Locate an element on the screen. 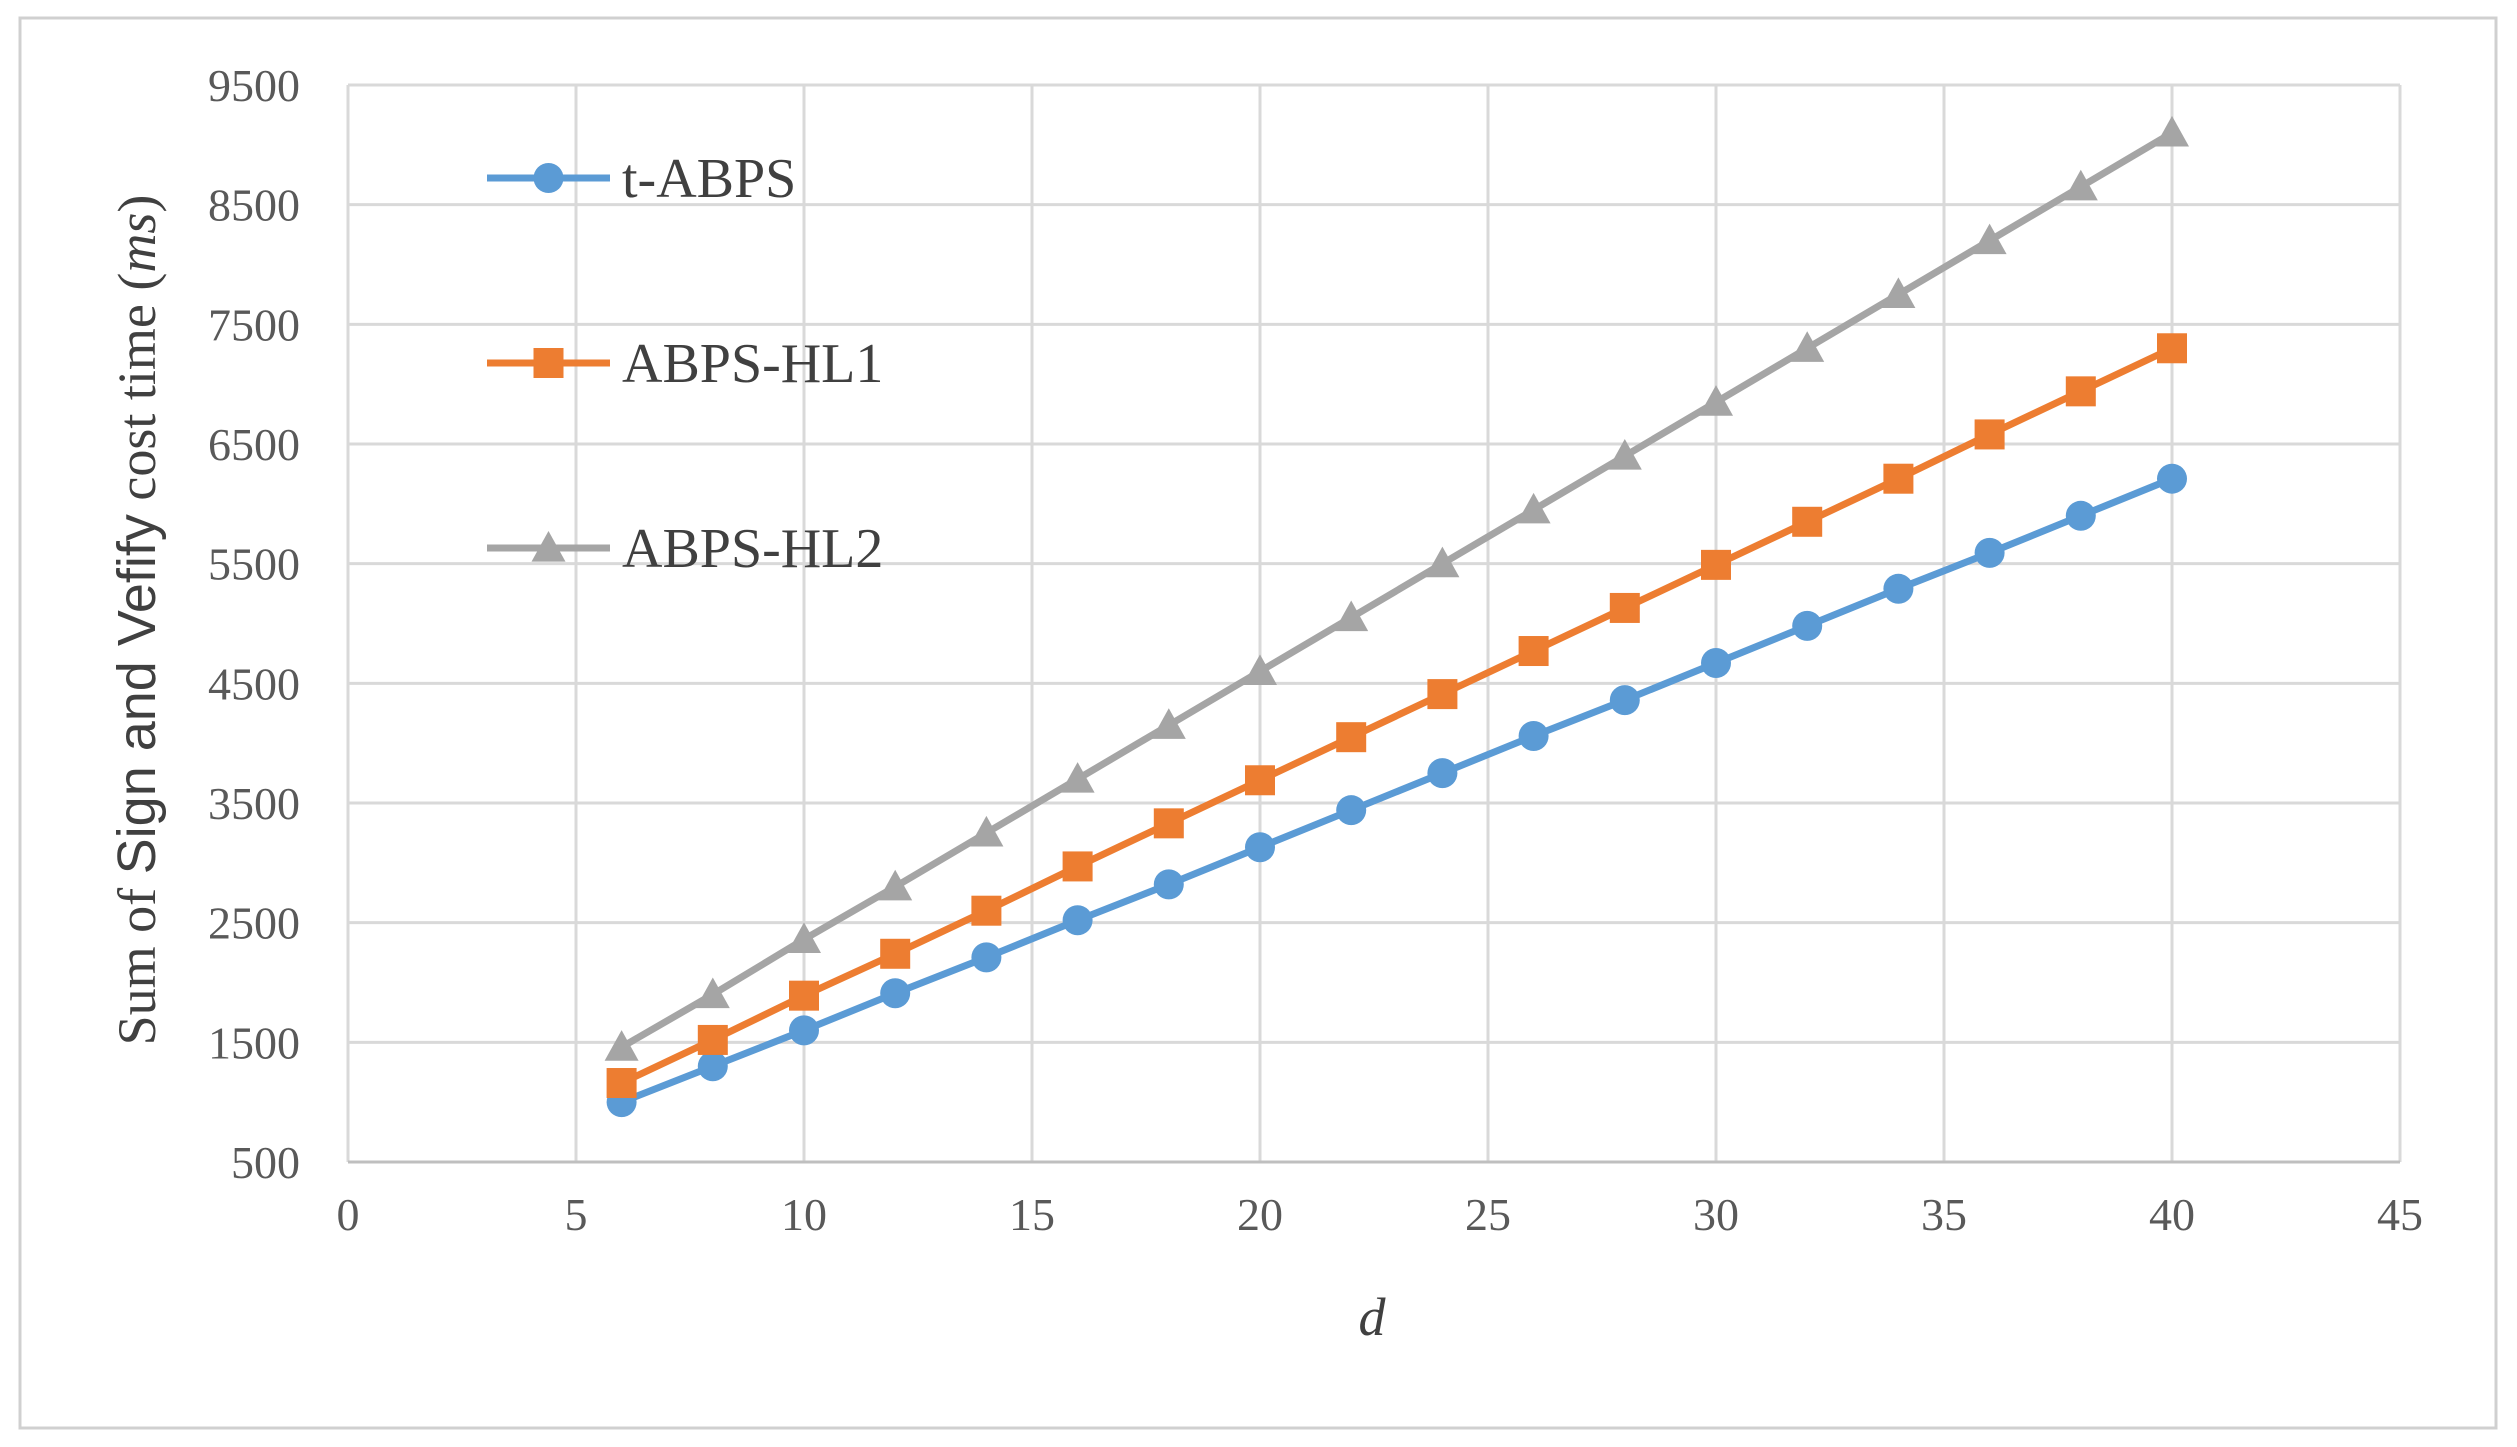 This screenshot has width=2517, height=1447. x-axis-title: d is located at coordinates (1373, 1317).